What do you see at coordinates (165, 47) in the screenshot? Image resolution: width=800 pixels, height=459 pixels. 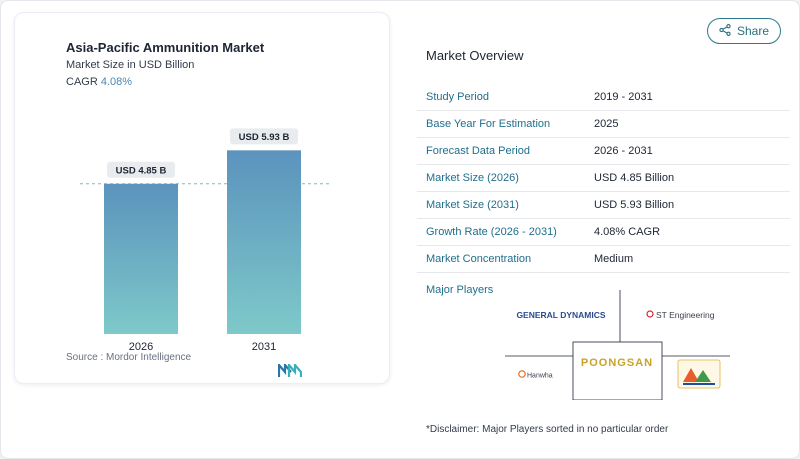 I see `chart-title: Asia-Pacific Ammunition Market` at bounding box center [165, 47].